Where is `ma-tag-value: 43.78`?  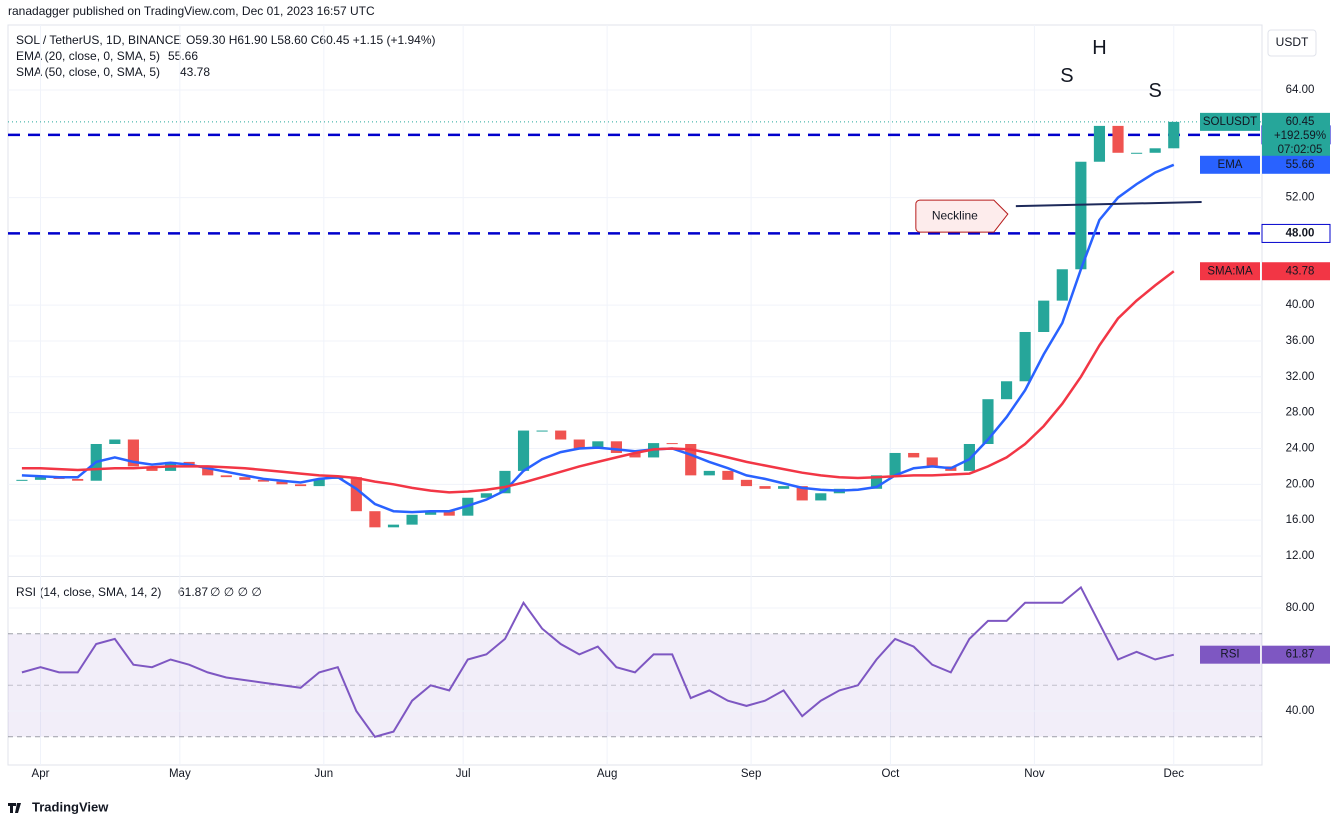 ma-tag-value: 43.78 is located at coordinates (1300, 271).